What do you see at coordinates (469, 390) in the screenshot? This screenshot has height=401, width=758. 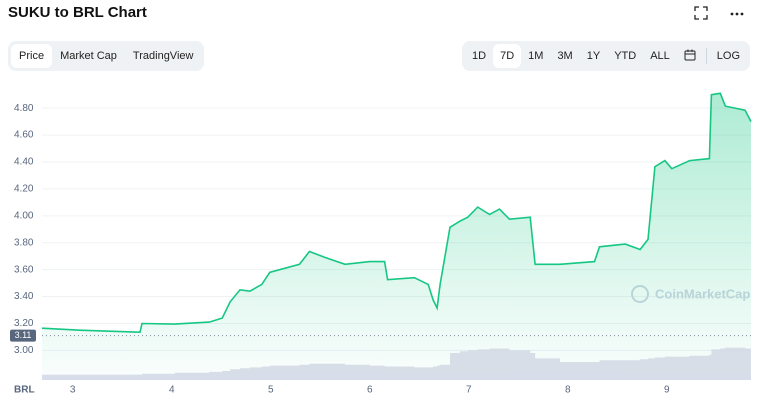 I see `x-tick-label: 7` at bounding box center [469, 390].